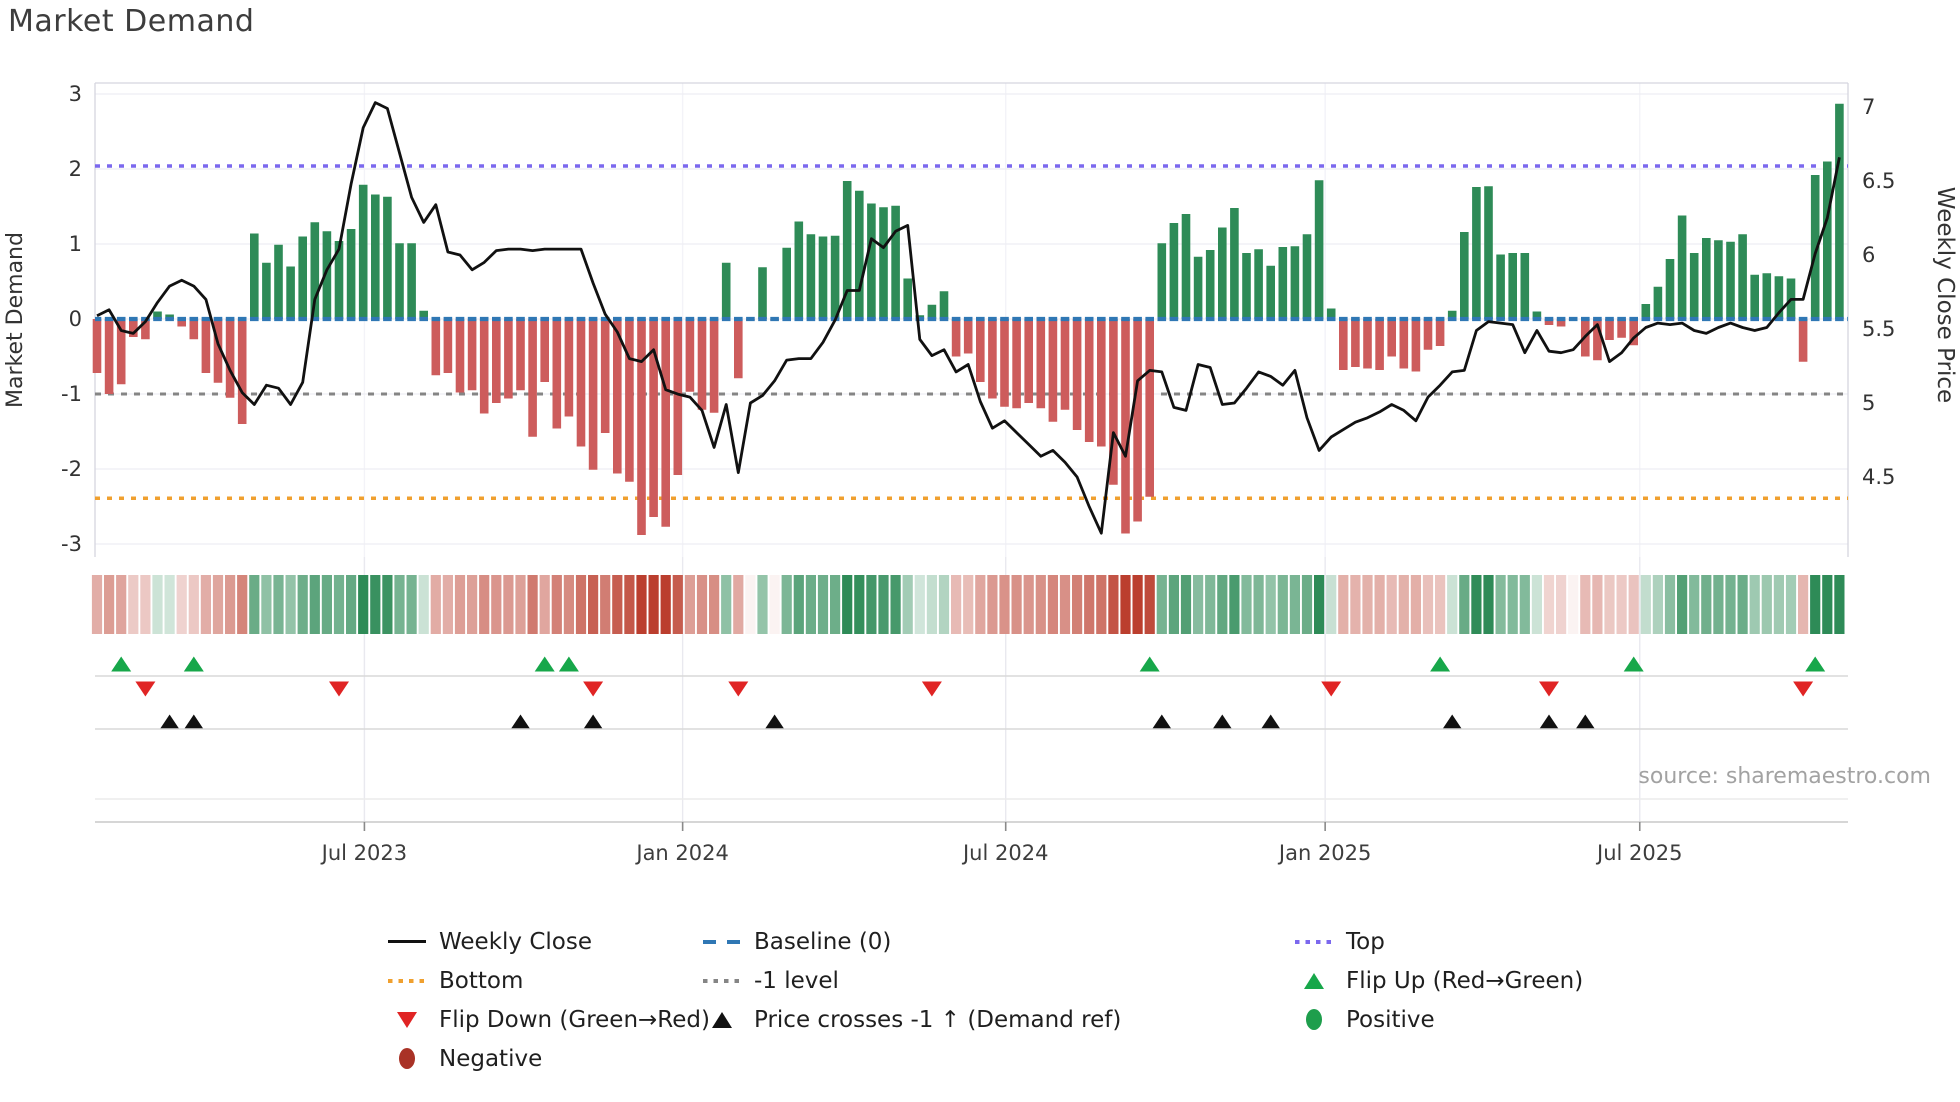 Image resolution: width=1960 pixels, height=1102 pixels. I want to click on left-tick-label: 2, so click(75, 169).